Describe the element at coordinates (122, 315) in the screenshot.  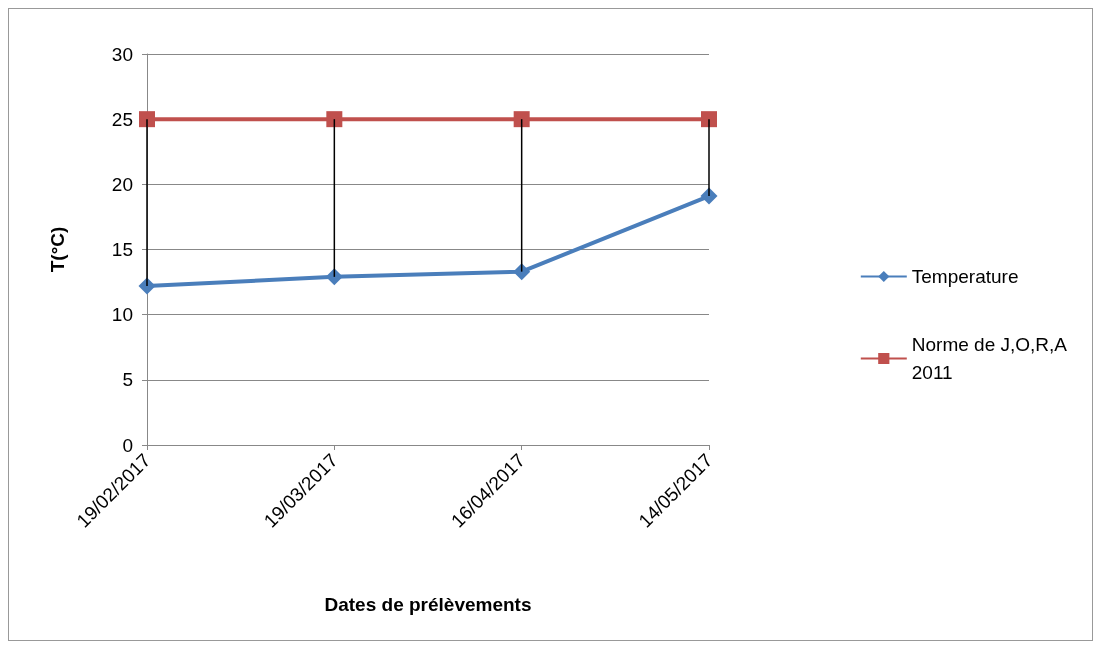
I see `y-tick-label: 10` at that location.